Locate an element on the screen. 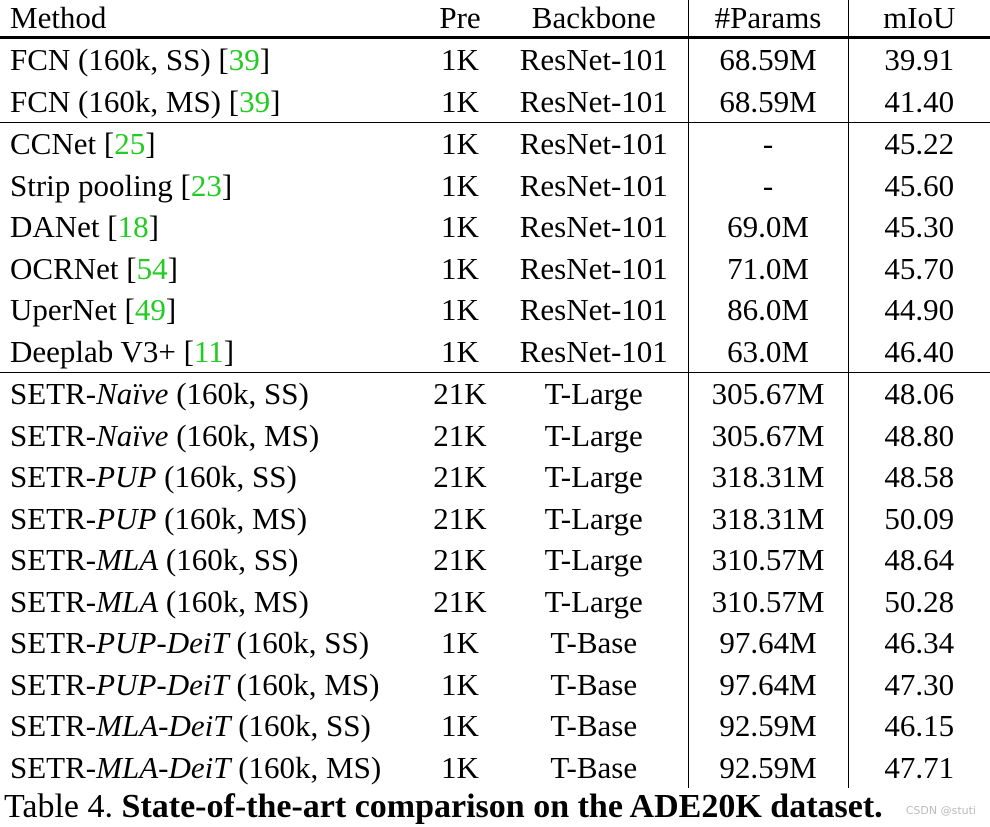 The width and height of the screenshot is (990, 827). citation-ref: 25 is located at coordinates (130, 143).